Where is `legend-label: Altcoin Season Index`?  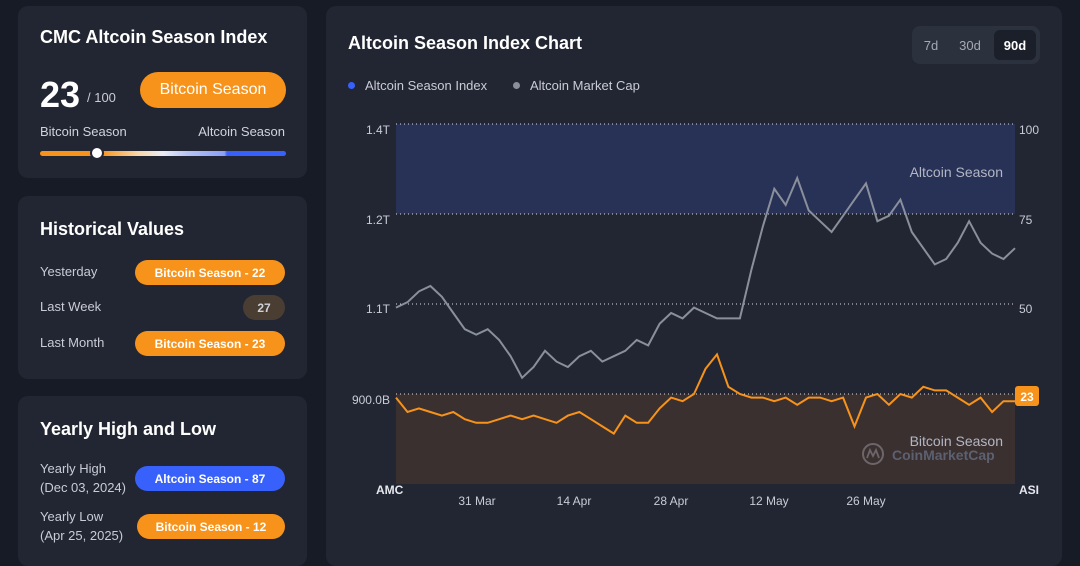
legend-label: Altcoin Season Index is located at coordinates (426, 85).